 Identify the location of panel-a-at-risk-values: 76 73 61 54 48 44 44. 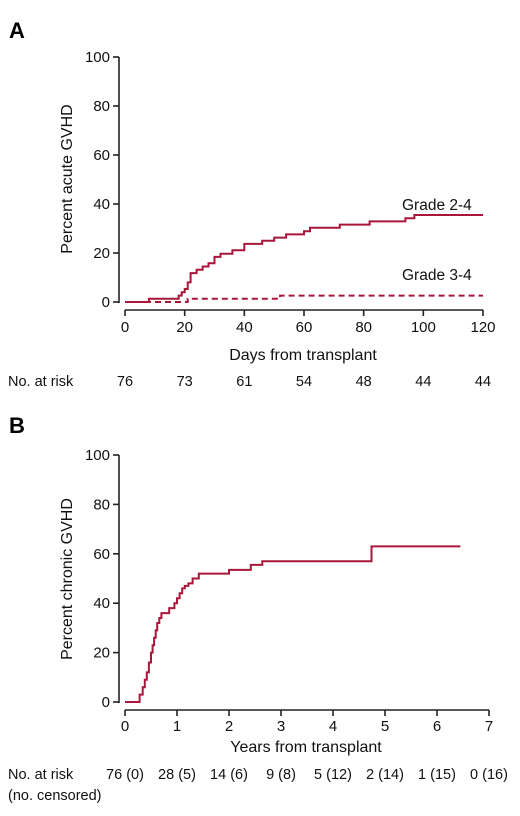
(304, 382).